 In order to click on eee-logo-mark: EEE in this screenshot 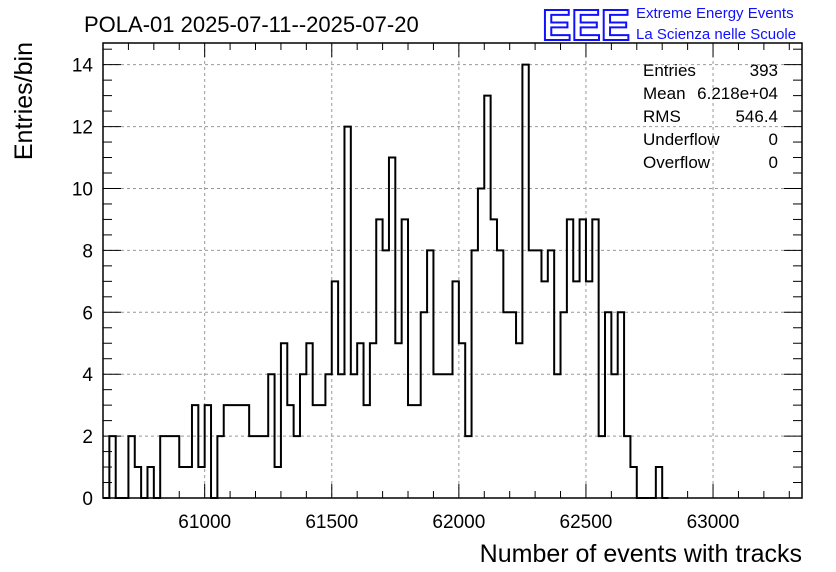, I will do `click(586, 25)`.